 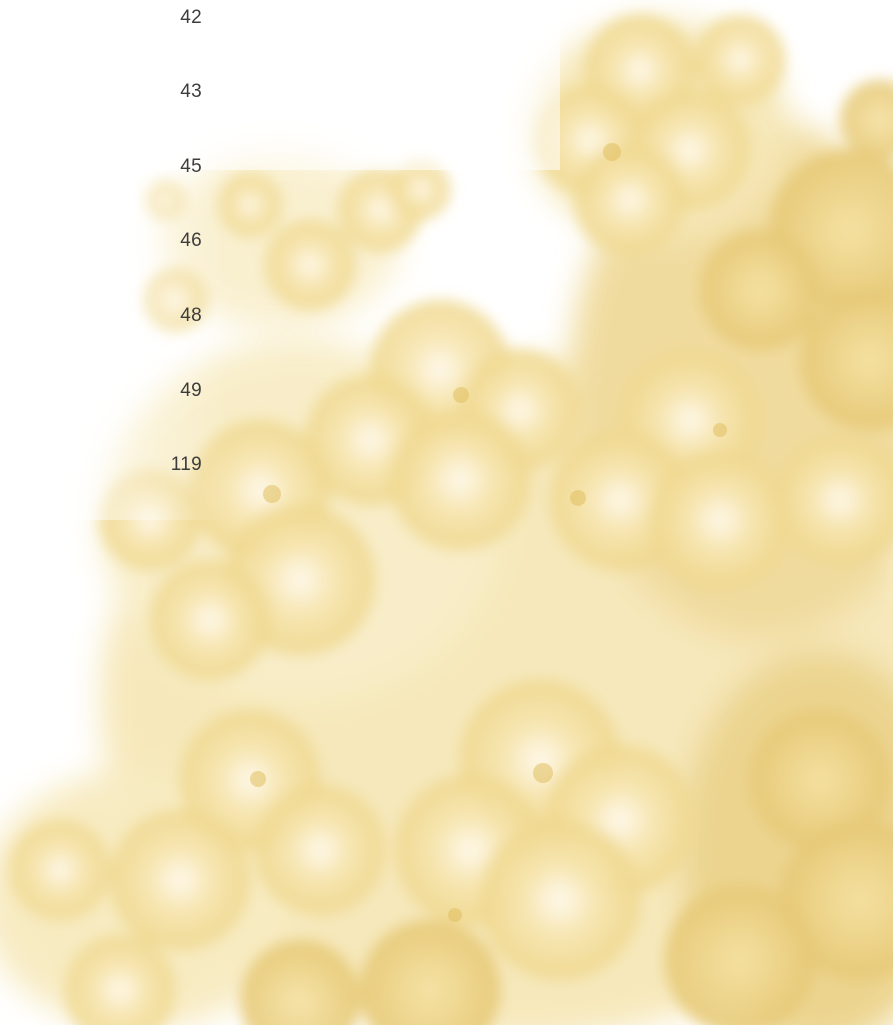 What do you see at coordinates (191, 17) in the screenshot?
I see `page-number: 42` at bounding box center [191, 17].